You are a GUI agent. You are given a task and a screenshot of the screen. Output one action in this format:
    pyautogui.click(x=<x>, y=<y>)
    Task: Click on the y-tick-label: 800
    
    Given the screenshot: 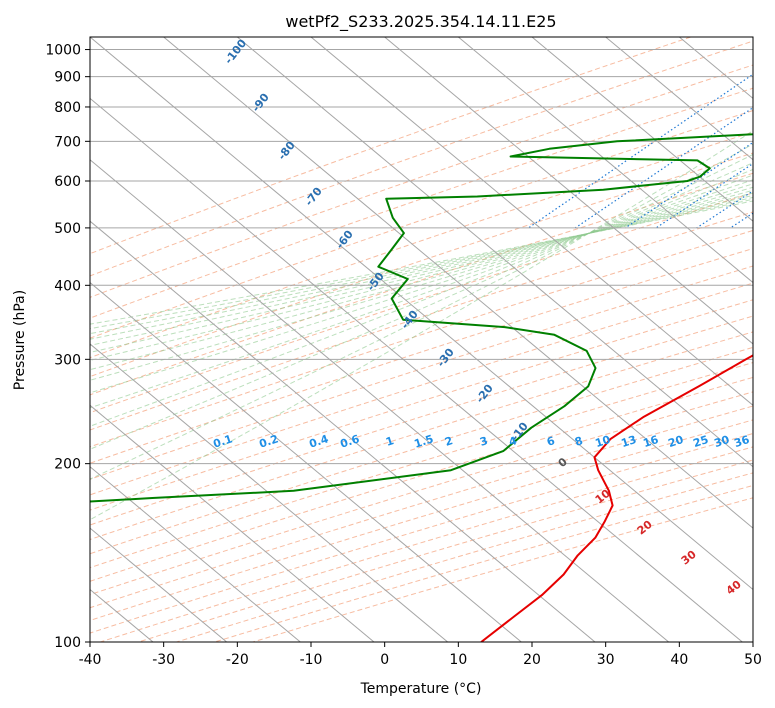 What is the action you would take?
    pyautogui.click(x=67, y=108)
    